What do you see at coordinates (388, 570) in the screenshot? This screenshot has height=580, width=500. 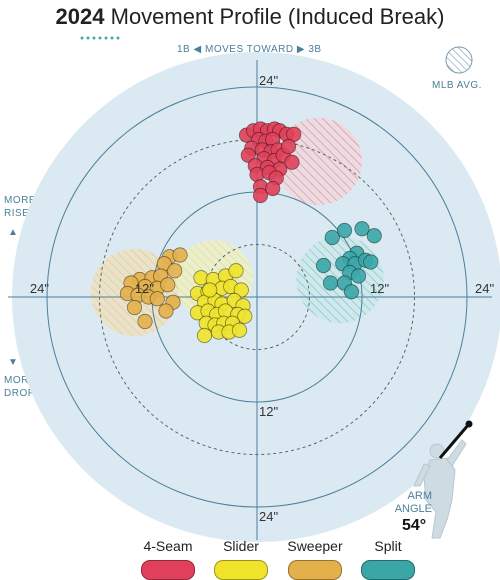 I see `legend-split-swatch` at bounding box center [388, 570].